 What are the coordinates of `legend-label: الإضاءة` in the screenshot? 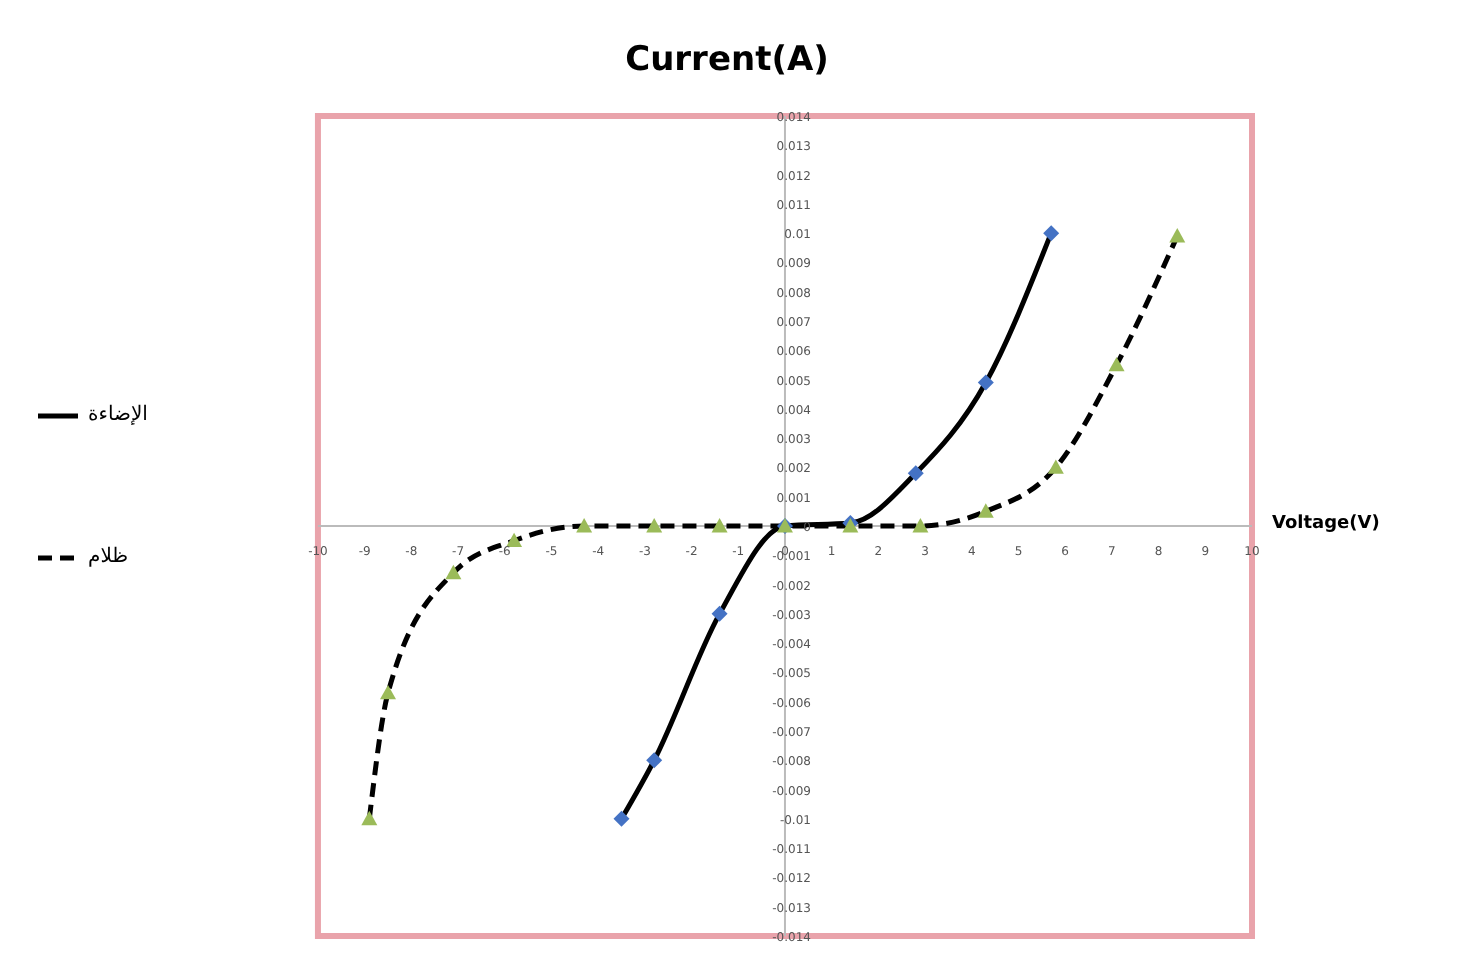 It's located at (118, 415).